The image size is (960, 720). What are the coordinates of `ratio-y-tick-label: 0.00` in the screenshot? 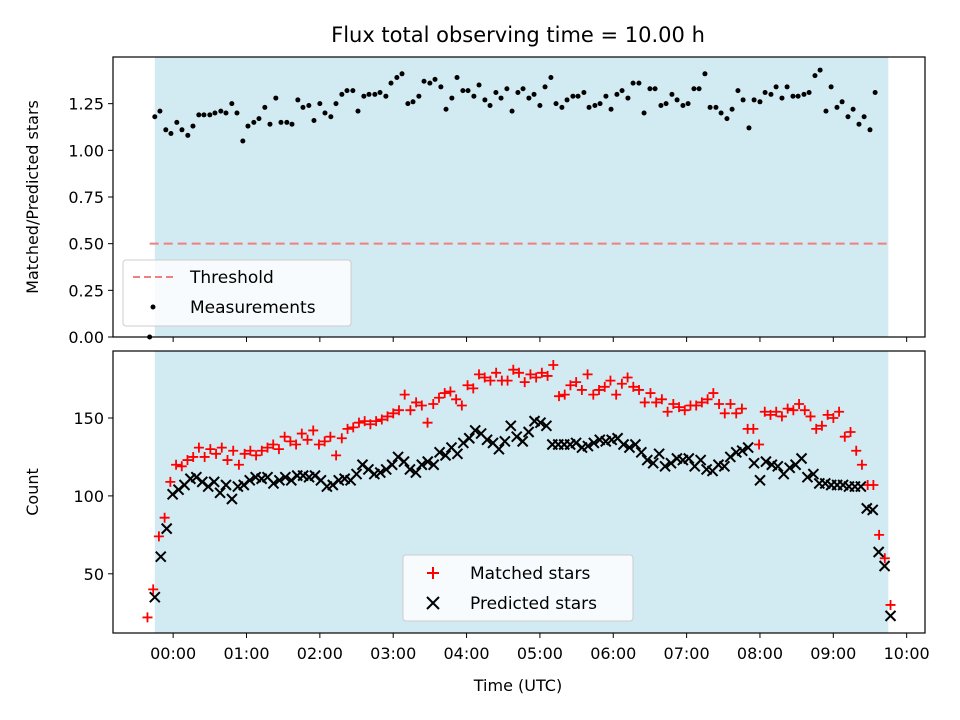 It's located at (86, 337).